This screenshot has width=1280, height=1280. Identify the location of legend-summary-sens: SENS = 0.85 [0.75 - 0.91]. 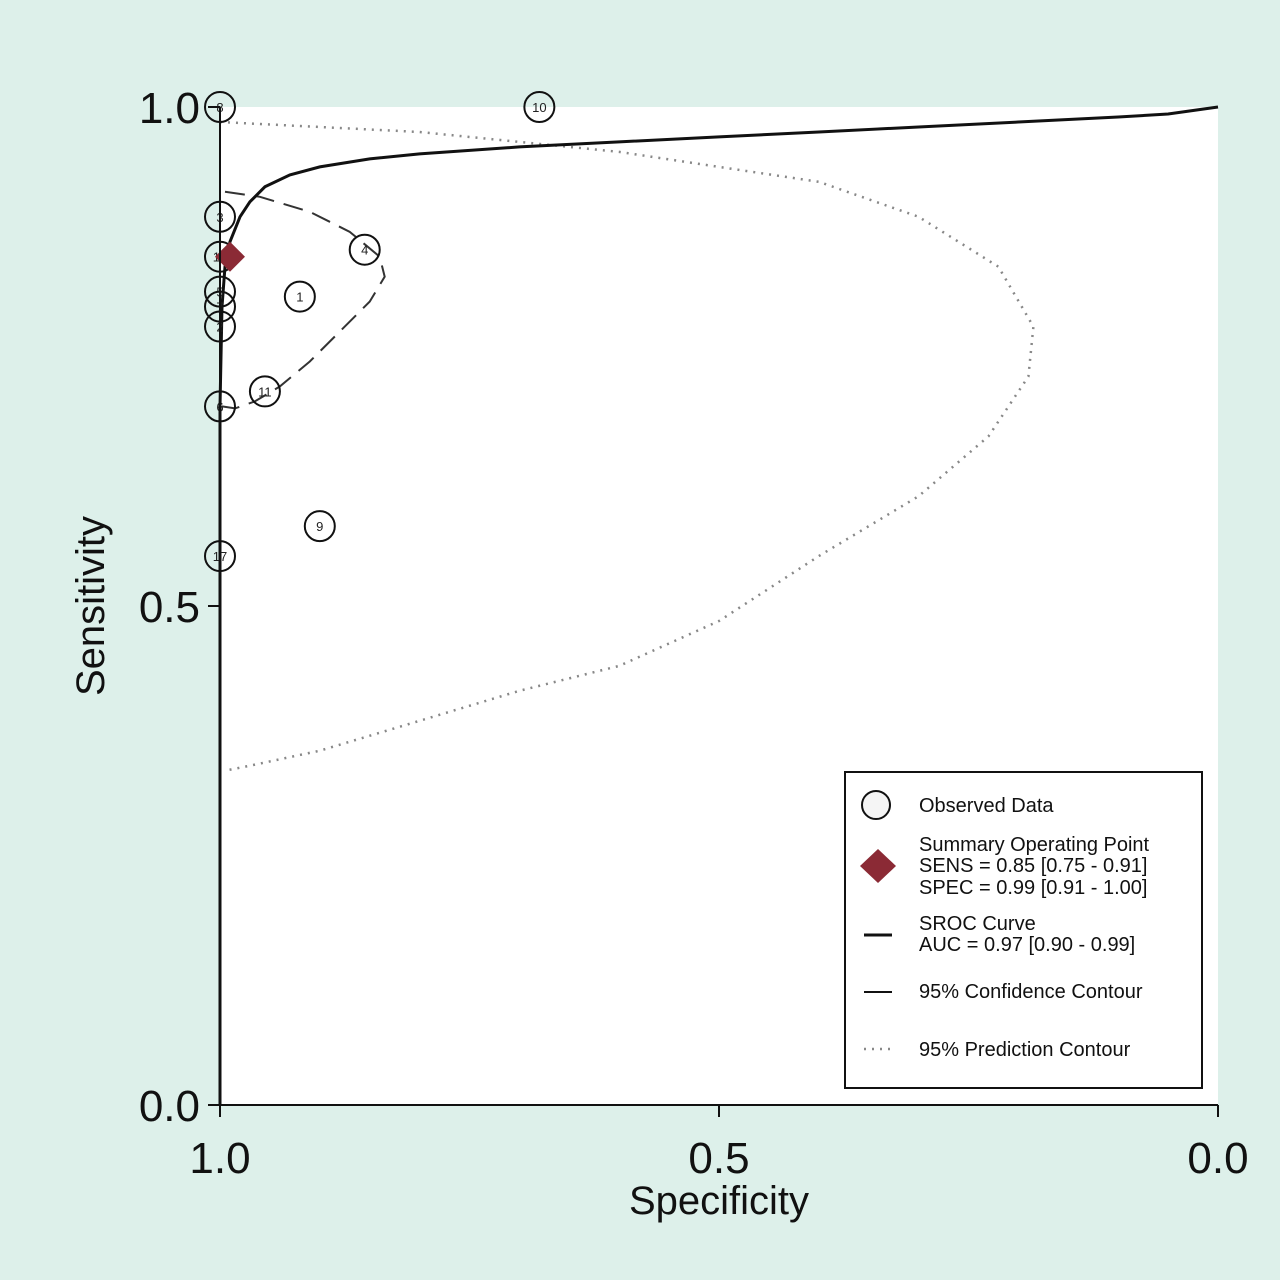
(1033, 866).